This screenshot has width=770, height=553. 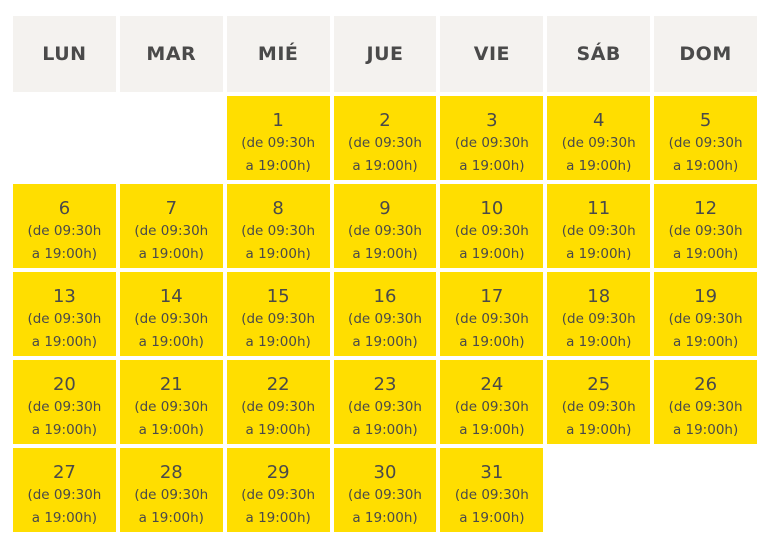 What do you see at coordinates (278, 138) in the screenshot?
I see `day-cell: 1 (de 09:30h a 19:00h)` at bounding box center [278, 138].